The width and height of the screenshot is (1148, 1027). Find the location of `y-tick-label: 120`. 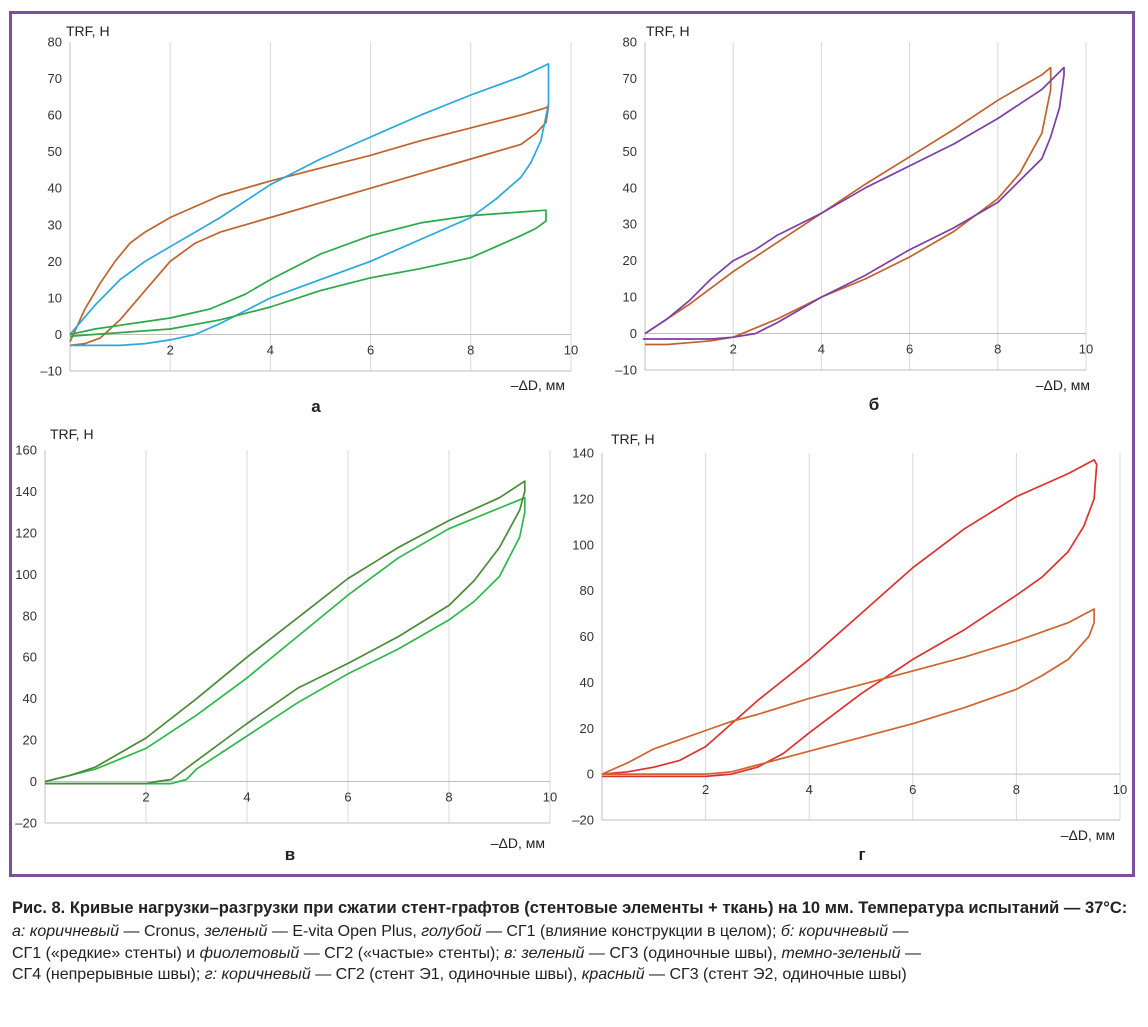

y-tick-label: 120 is located at coordinates (583, 498).